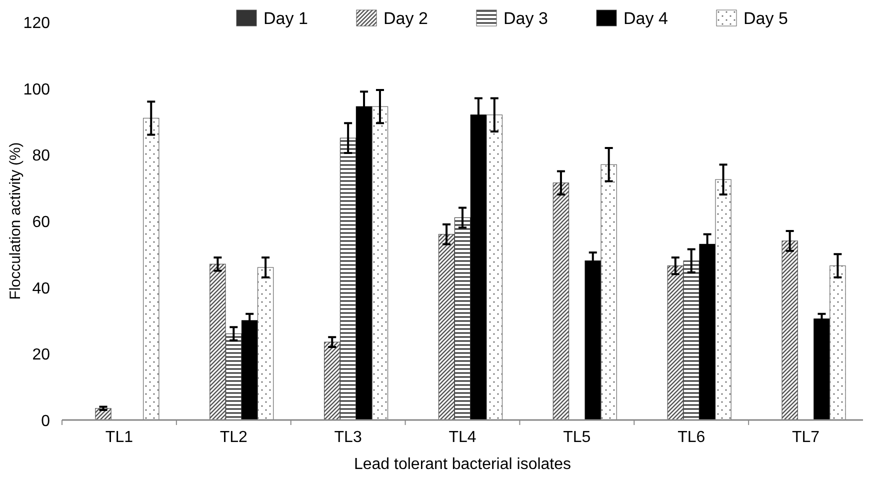 This screenshot has width=873, height=481. Describe the element at coordinates (41, 289) in the screenshot. I see `y-tick-label: 40` at that location.